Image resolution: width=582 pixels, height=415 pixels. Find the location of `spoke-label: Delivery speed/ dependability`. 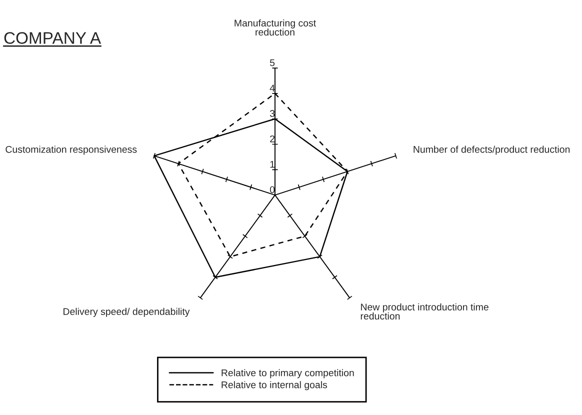

spoke-label: Delivery speed/ dependability is located at coordinates (127, 312).